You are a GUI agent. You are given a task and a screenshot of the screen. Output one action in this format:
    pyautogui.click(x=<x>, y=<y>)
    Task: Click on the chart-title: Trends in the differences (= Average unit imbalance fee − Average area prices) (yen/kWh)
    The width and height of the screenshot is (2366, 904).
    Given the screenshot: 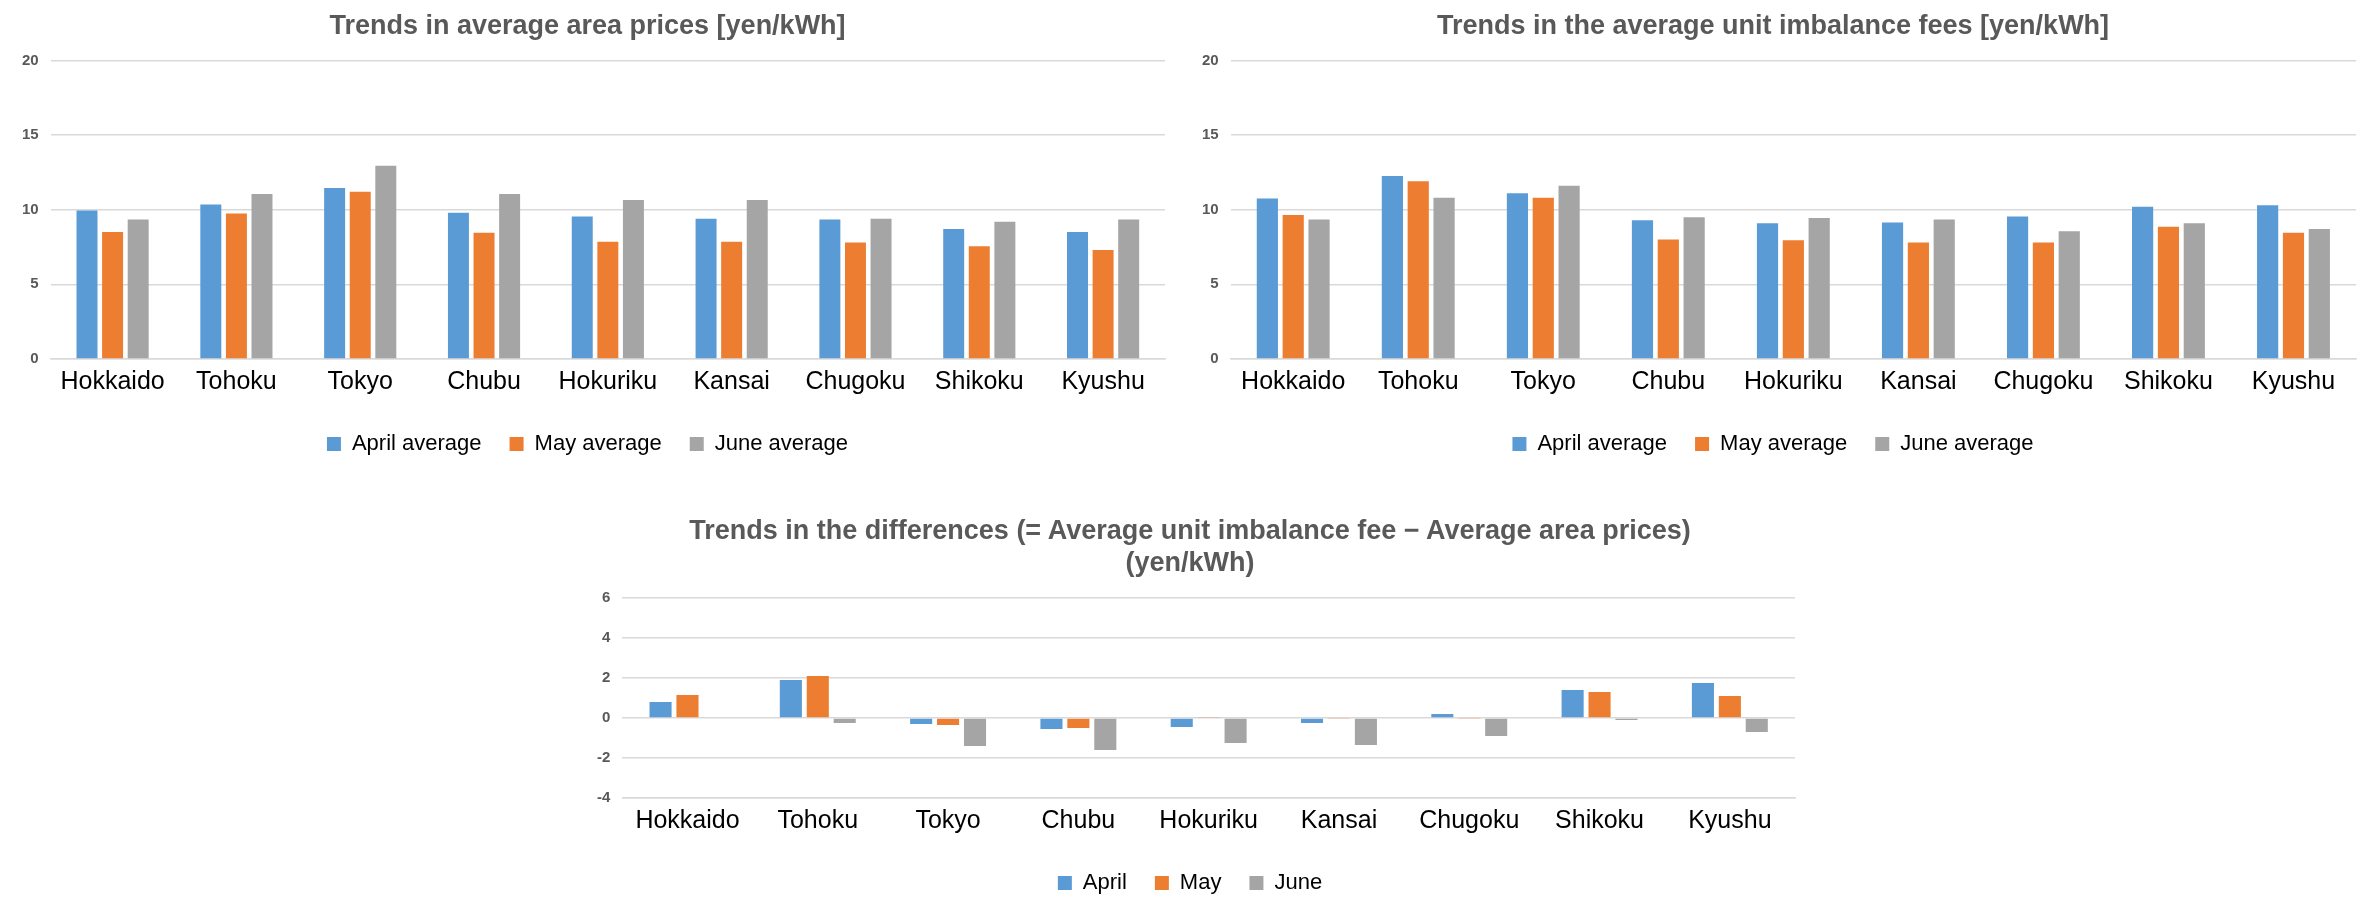 What is the action you would take?
    pyautogui.click(x=1190, y=546)
    